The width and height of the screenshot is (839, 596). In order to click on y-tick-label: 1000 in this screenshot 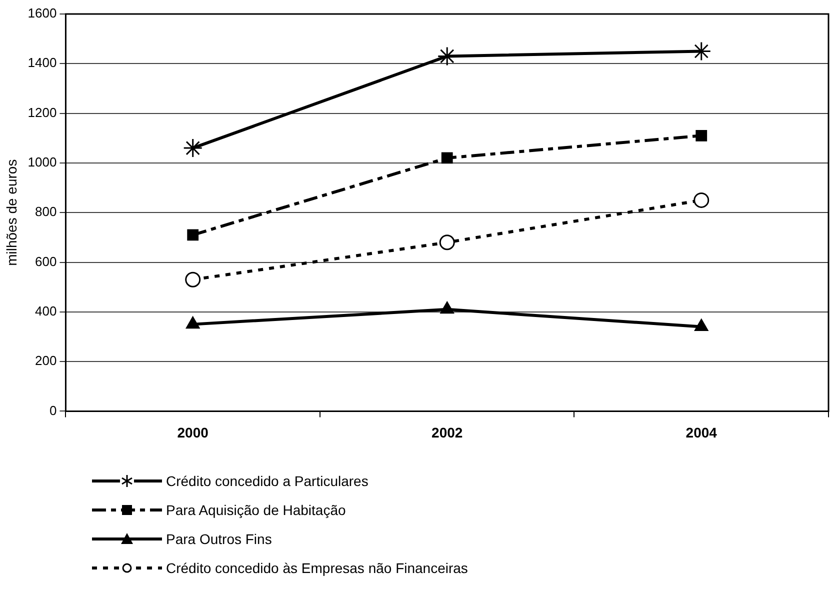, I will do `click(42, 162)`.